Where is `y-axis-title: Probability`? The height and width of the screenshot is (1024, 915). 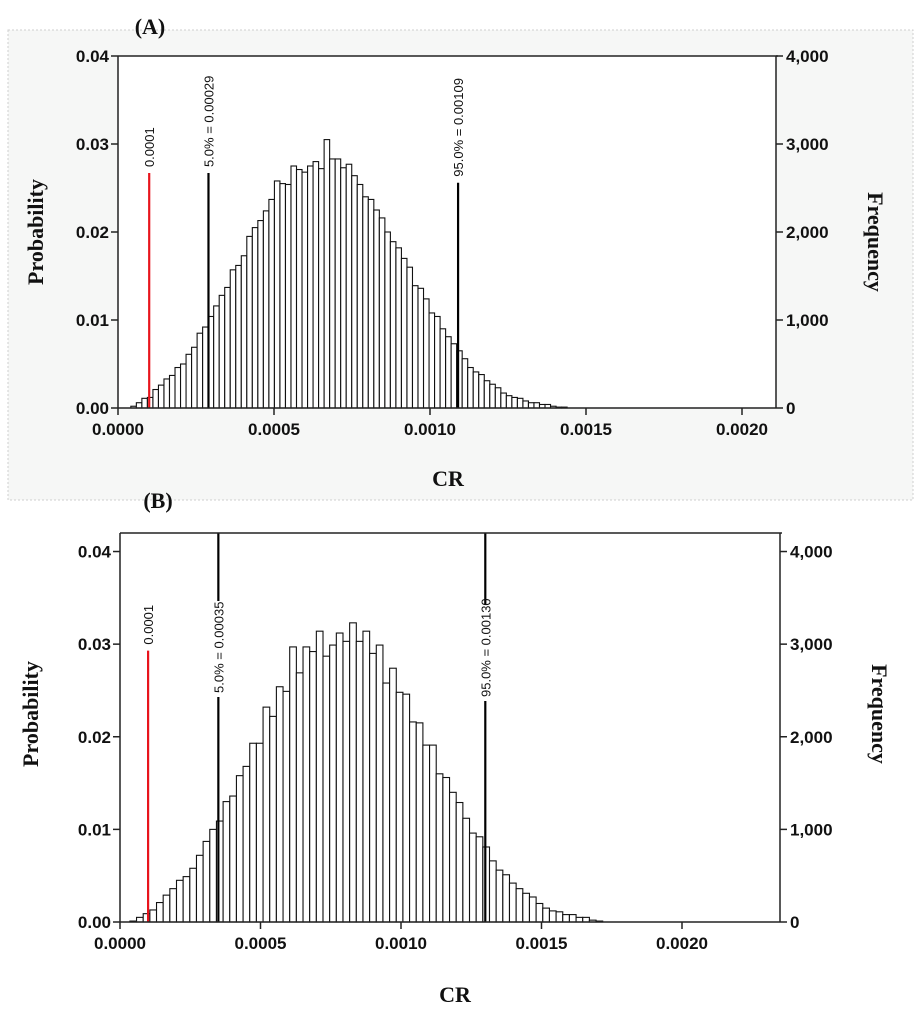 y-axis-title: Probability is located at coordinates (35, 232).